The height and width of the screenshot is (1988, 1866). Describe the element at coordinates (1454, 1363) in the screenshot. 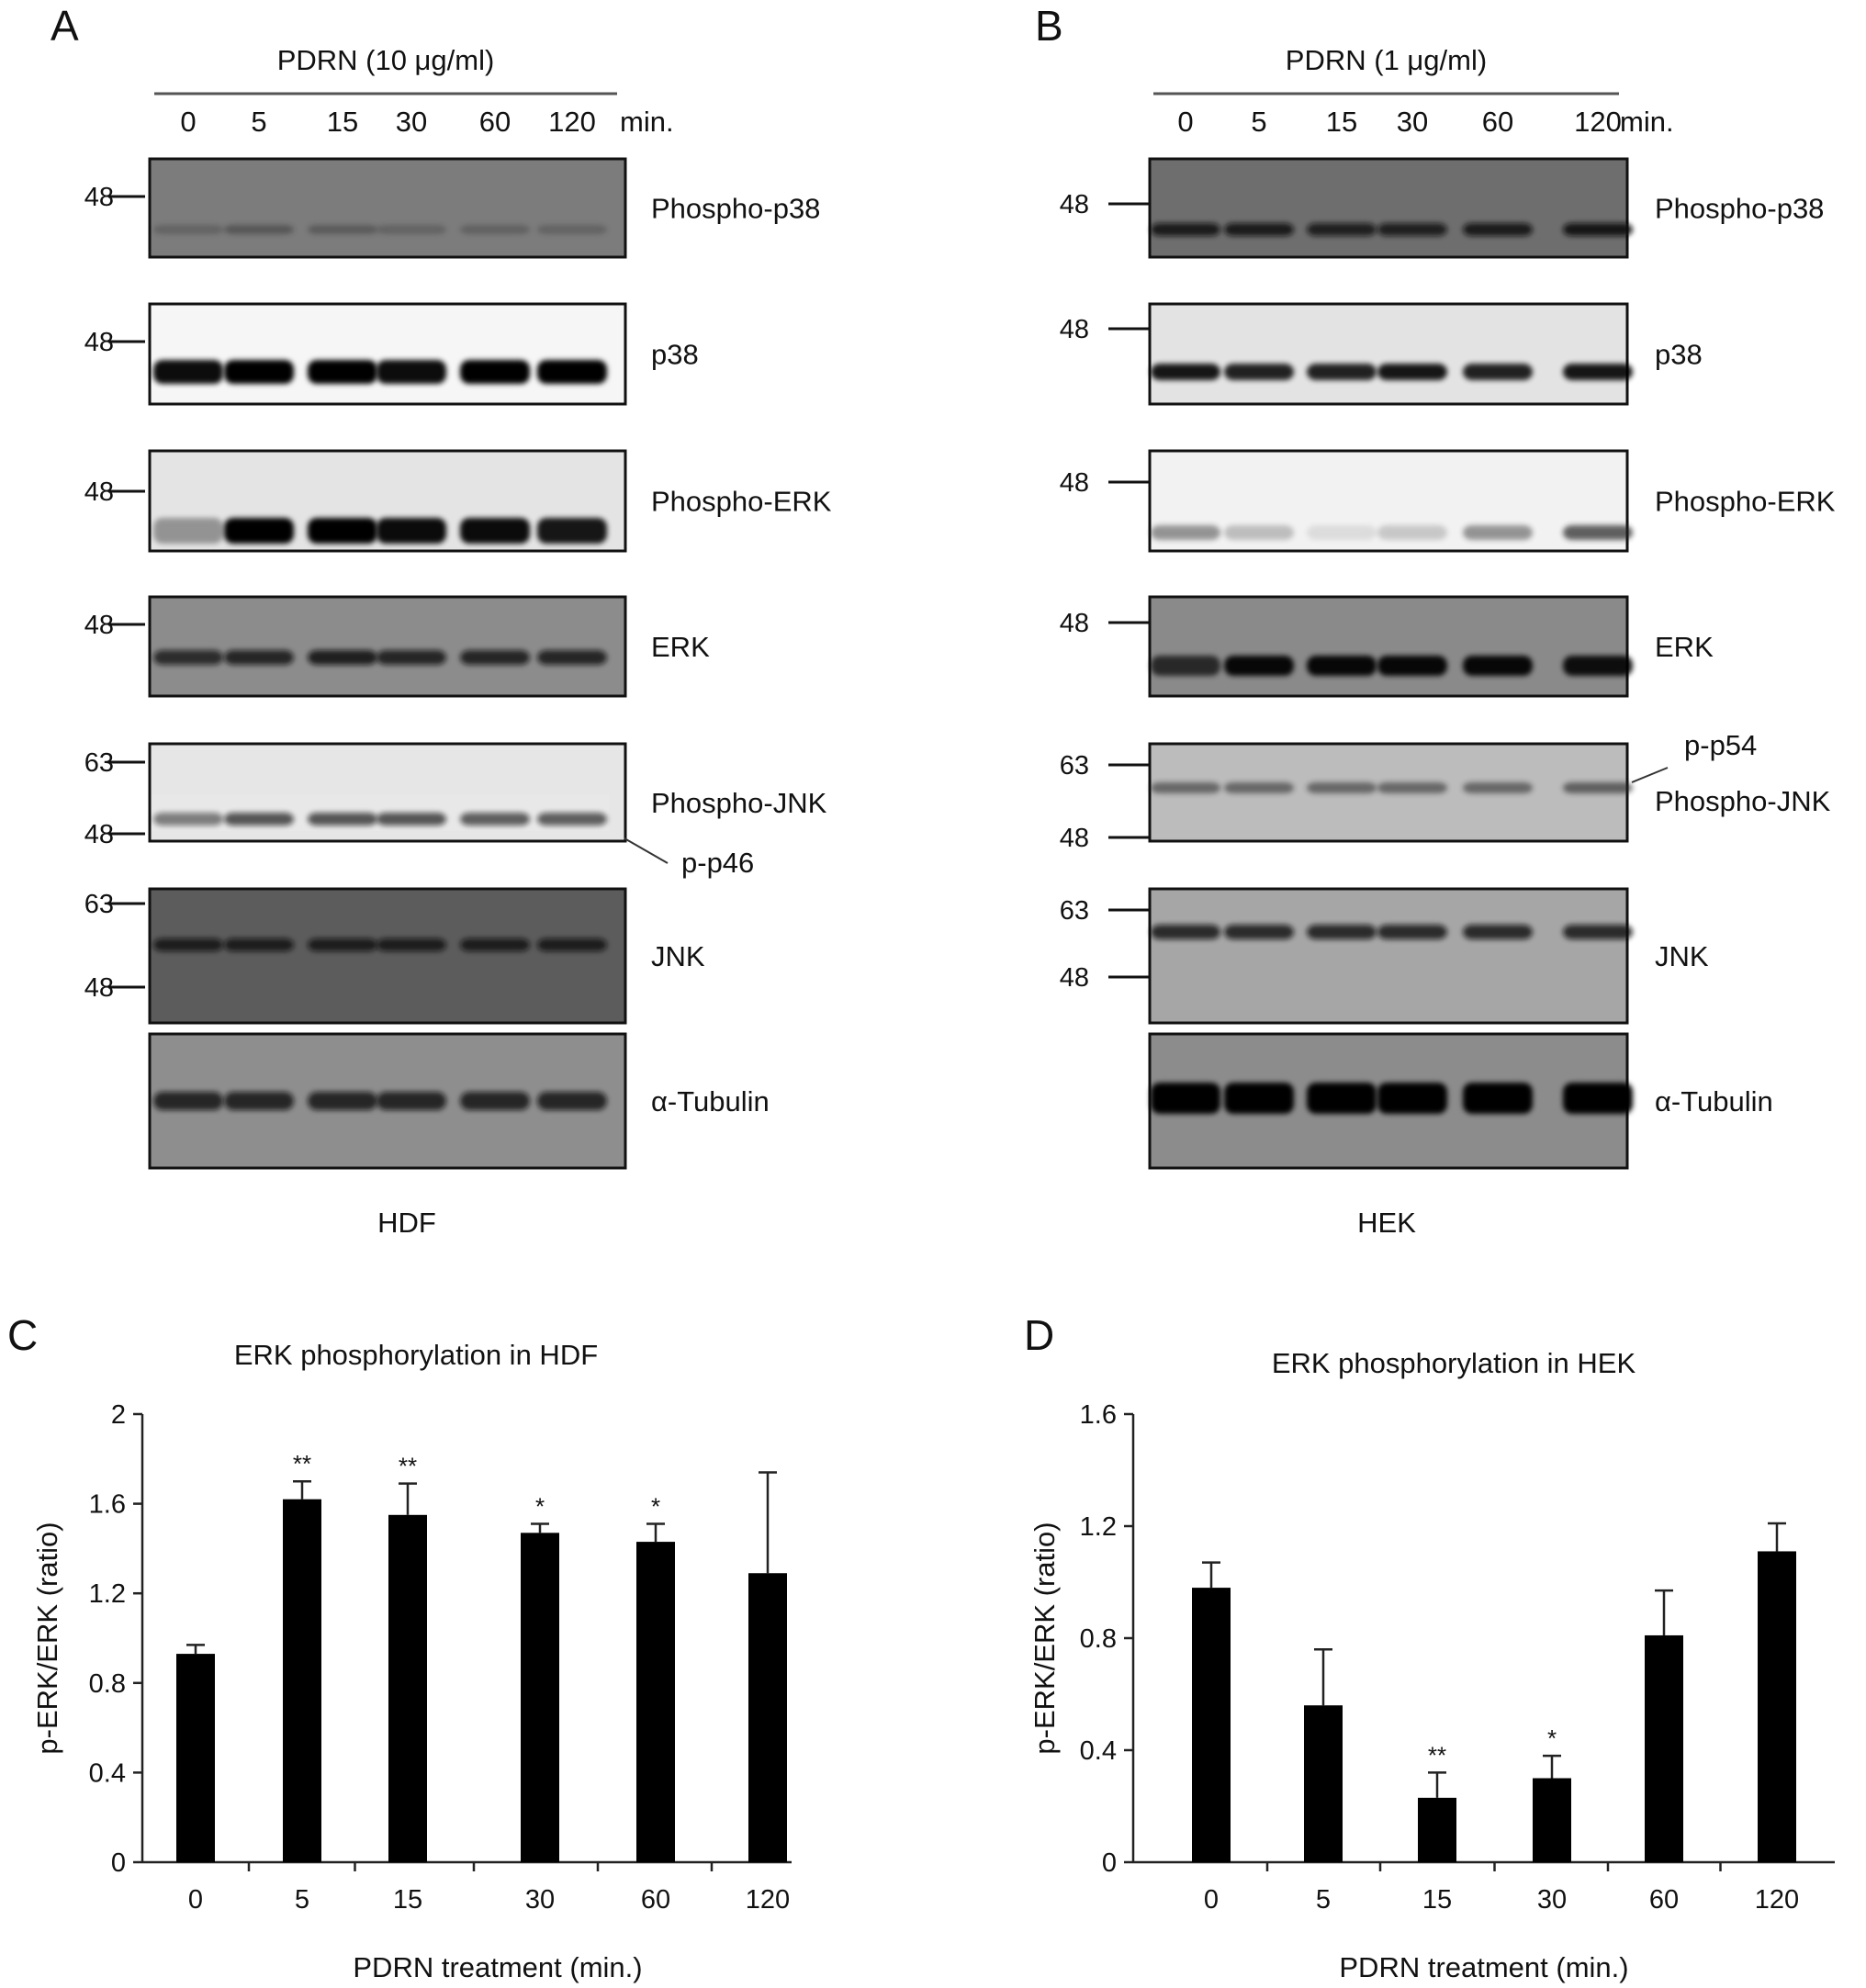

I see `chart-title: ERK phosphorylation in HEK` at that location.